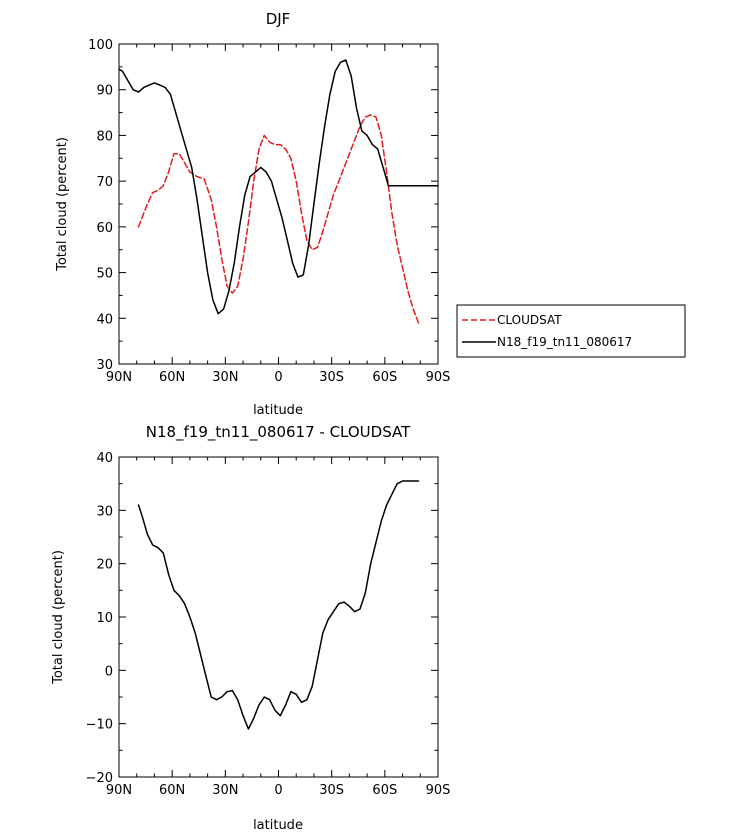 The width and height of the screenshot is (733, 835). I want to click on bottom-x-tick-label: 90S, so click(438, 790).